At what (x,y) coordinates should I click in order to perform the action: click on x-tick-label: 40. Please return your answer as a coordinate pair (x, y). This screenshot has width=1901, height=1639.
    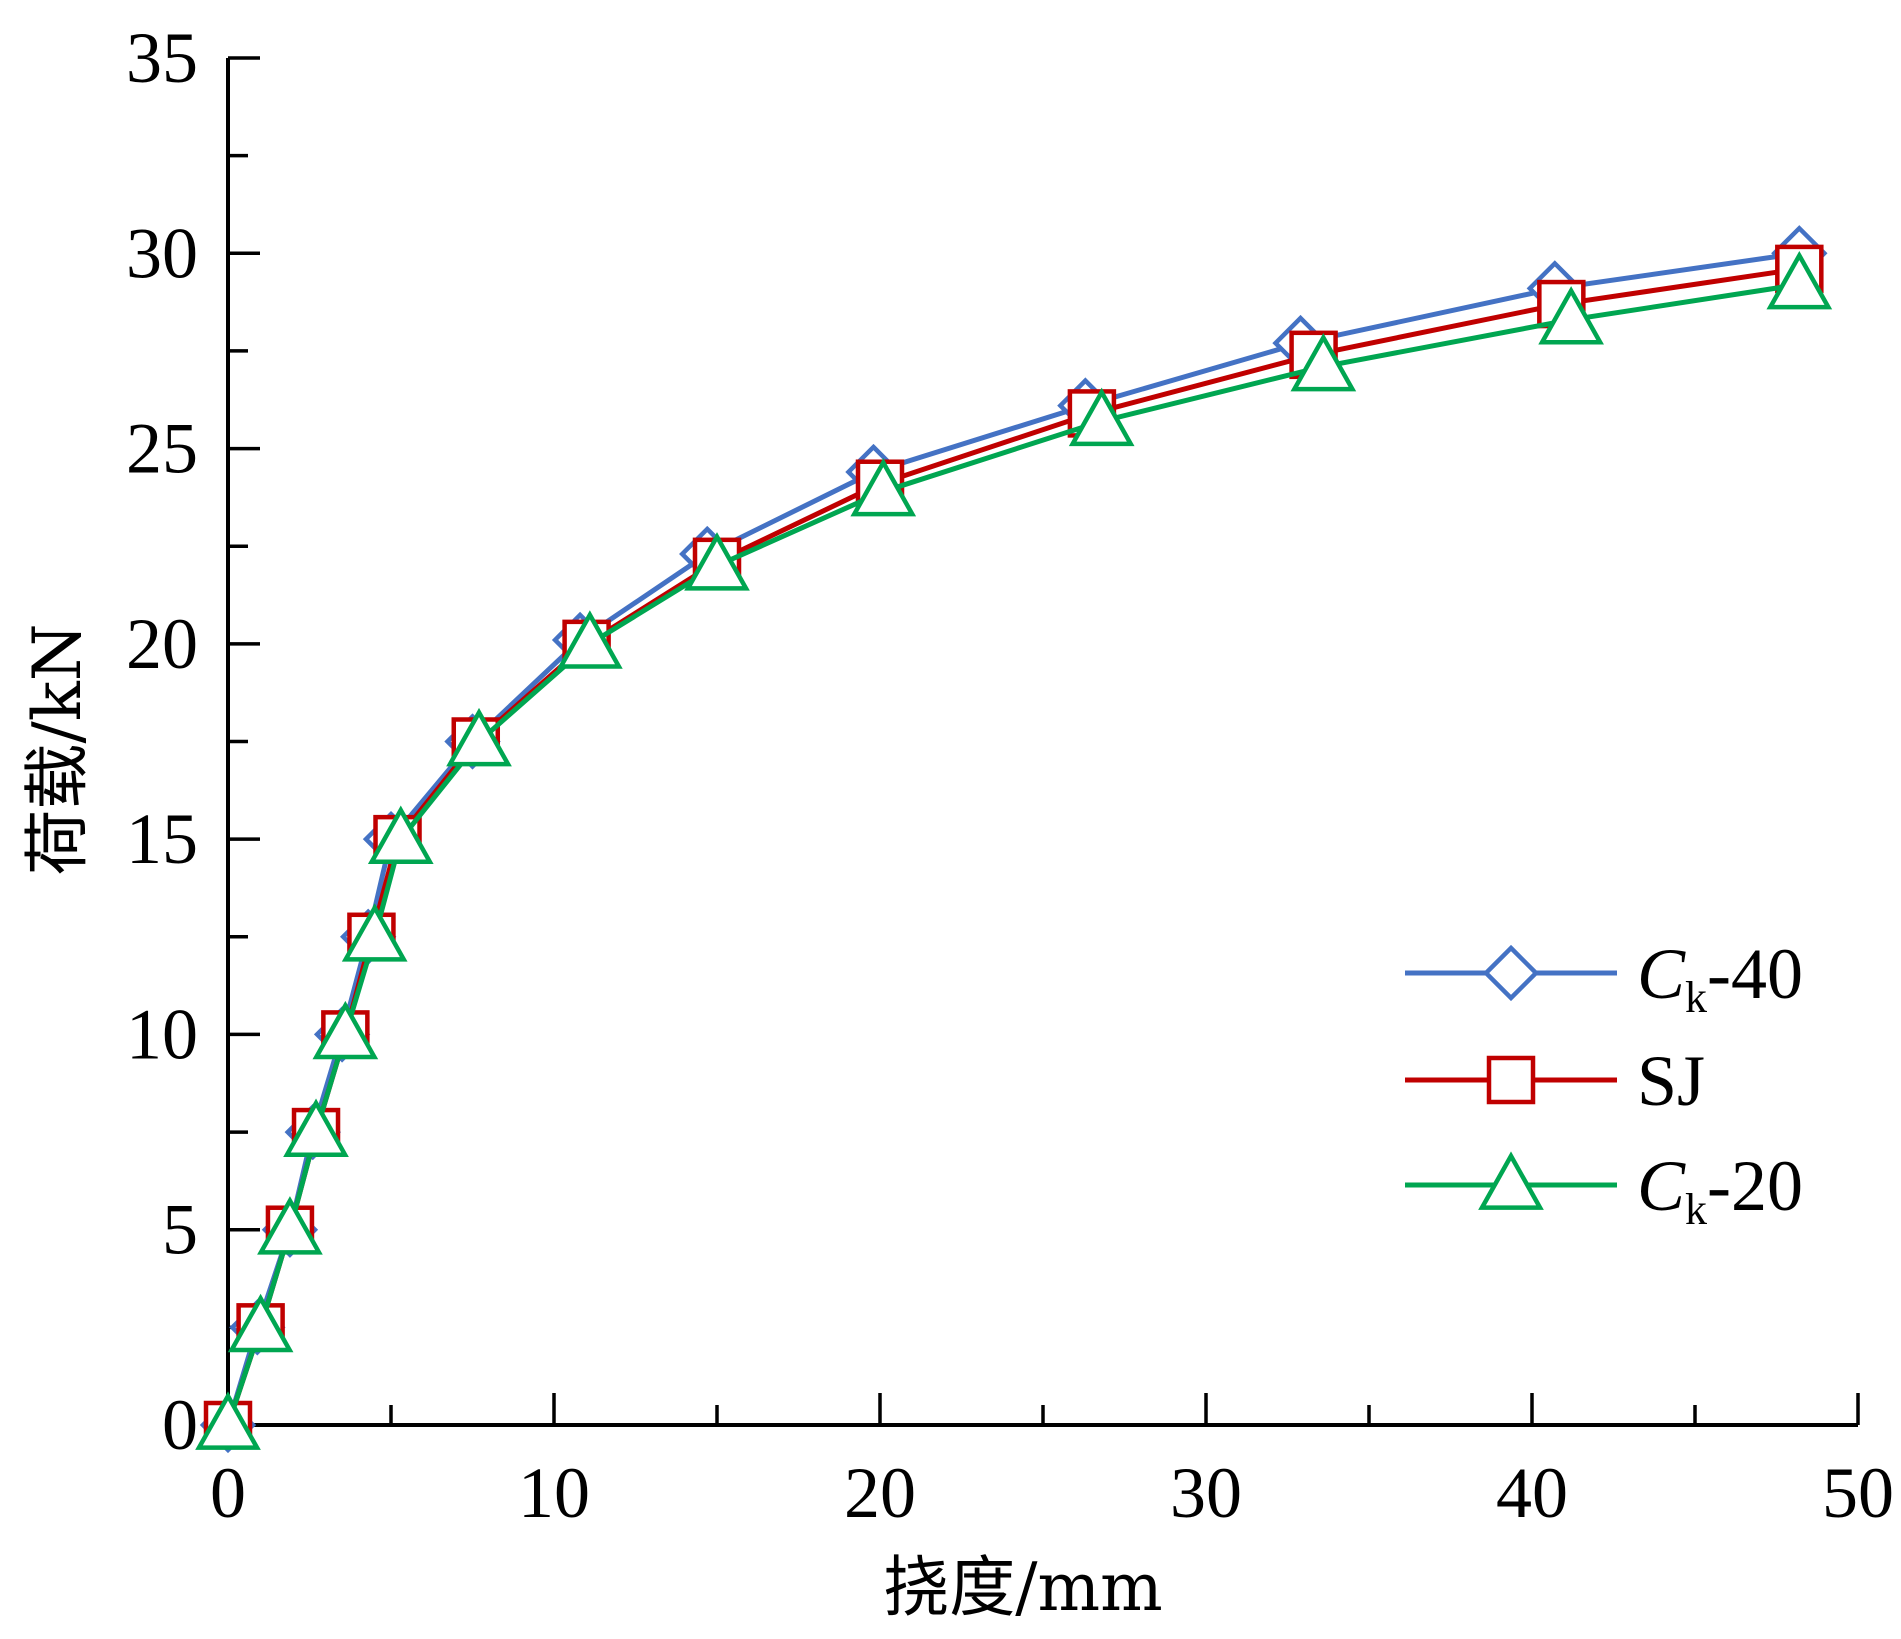
    Looking at the image, I should click on (1532, 1493).